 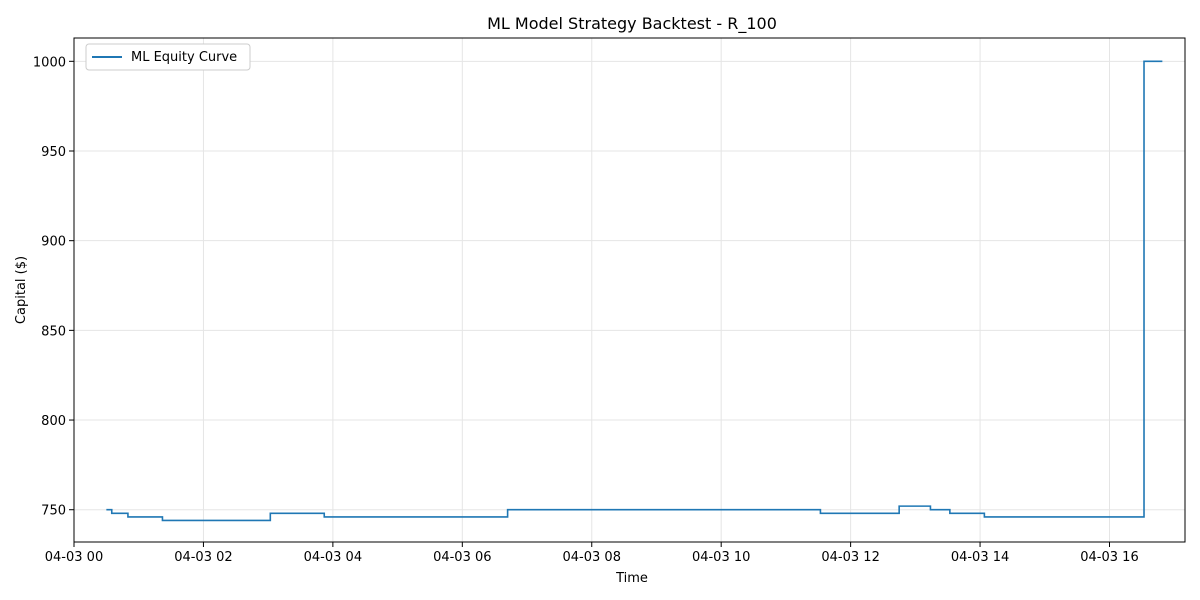 I want to click on x-axis-label: Time, so click(x=631, y=578).